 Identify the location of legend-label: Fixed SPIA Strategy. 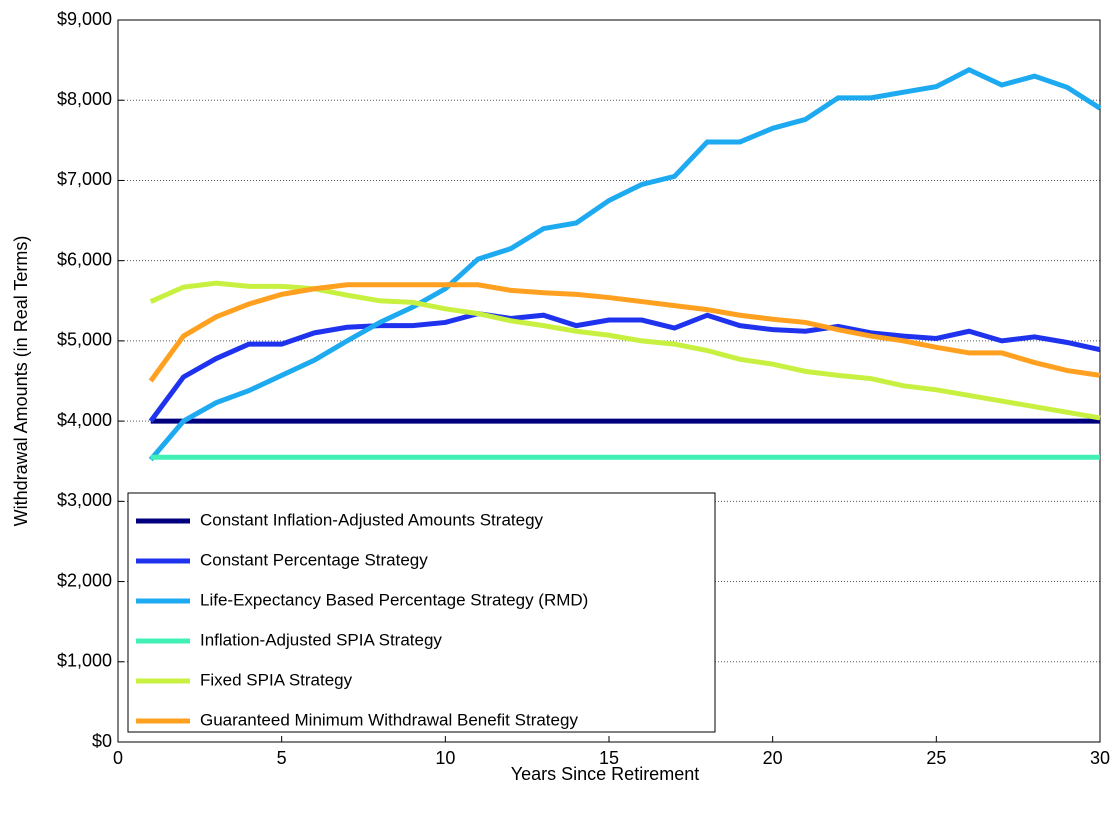
(276, 679).